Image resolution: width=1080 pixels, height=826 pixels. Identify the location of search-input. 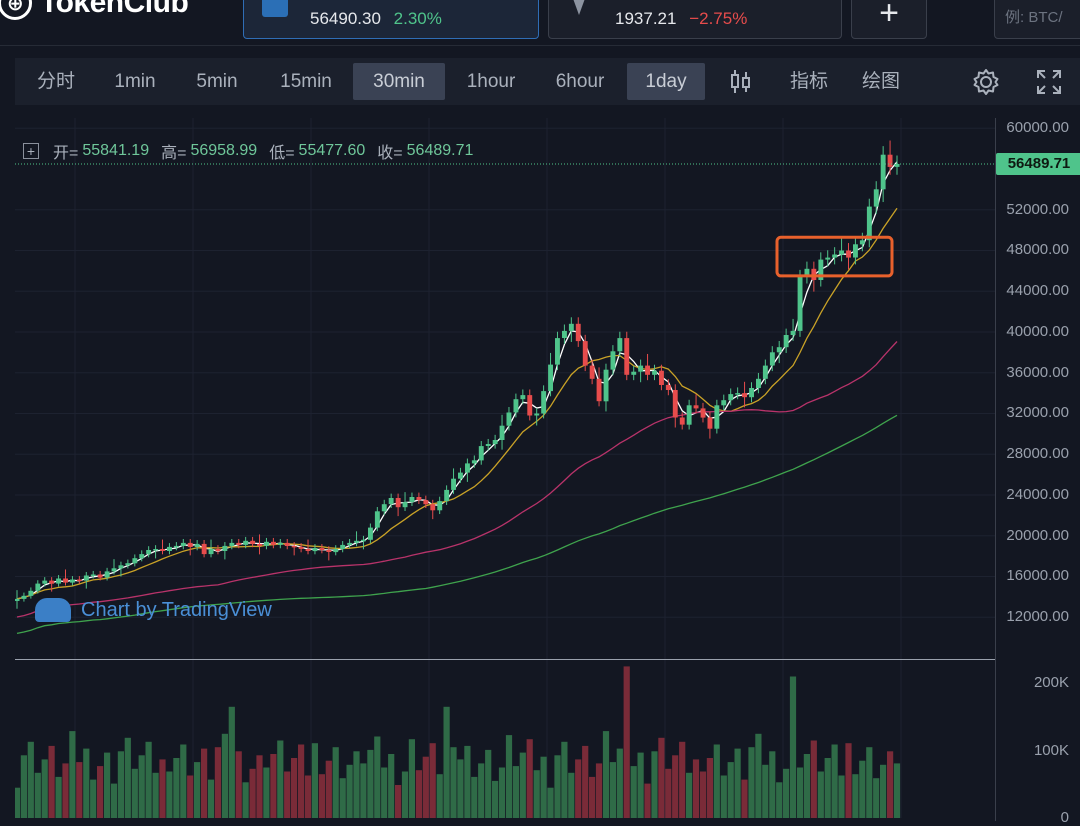
(1037, 19).